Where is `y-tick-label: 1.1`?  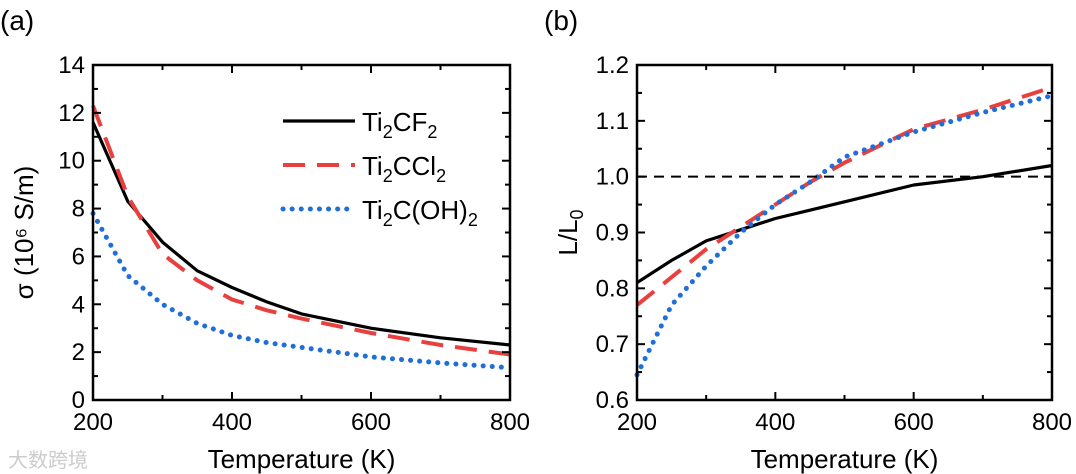
y-tick-label: 1.1 is located at coordinates (612, 121).